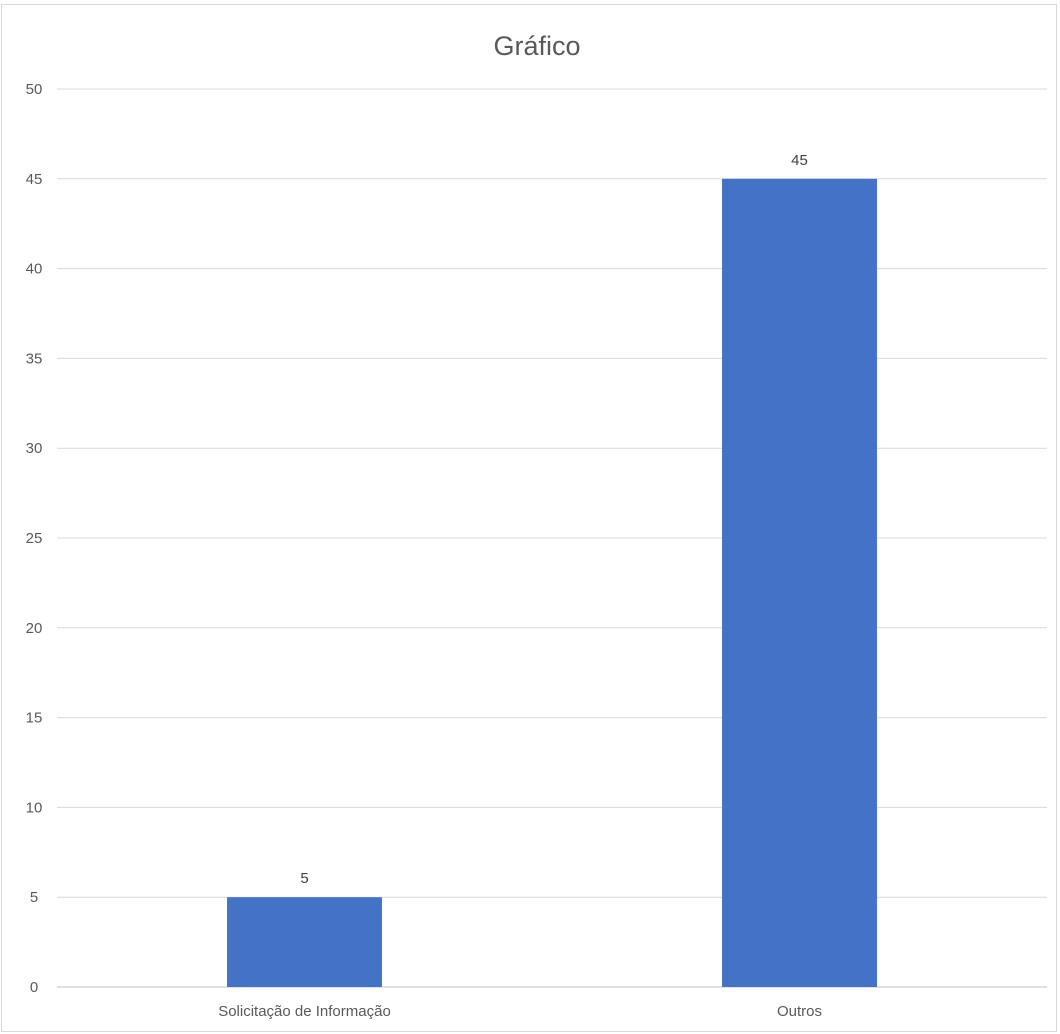 The height and width of the screenshot is (1034, 1060). Describe the element at coordinates (34, 807) in the screenshot. I see `y-tick-label-10: 10` at that location.